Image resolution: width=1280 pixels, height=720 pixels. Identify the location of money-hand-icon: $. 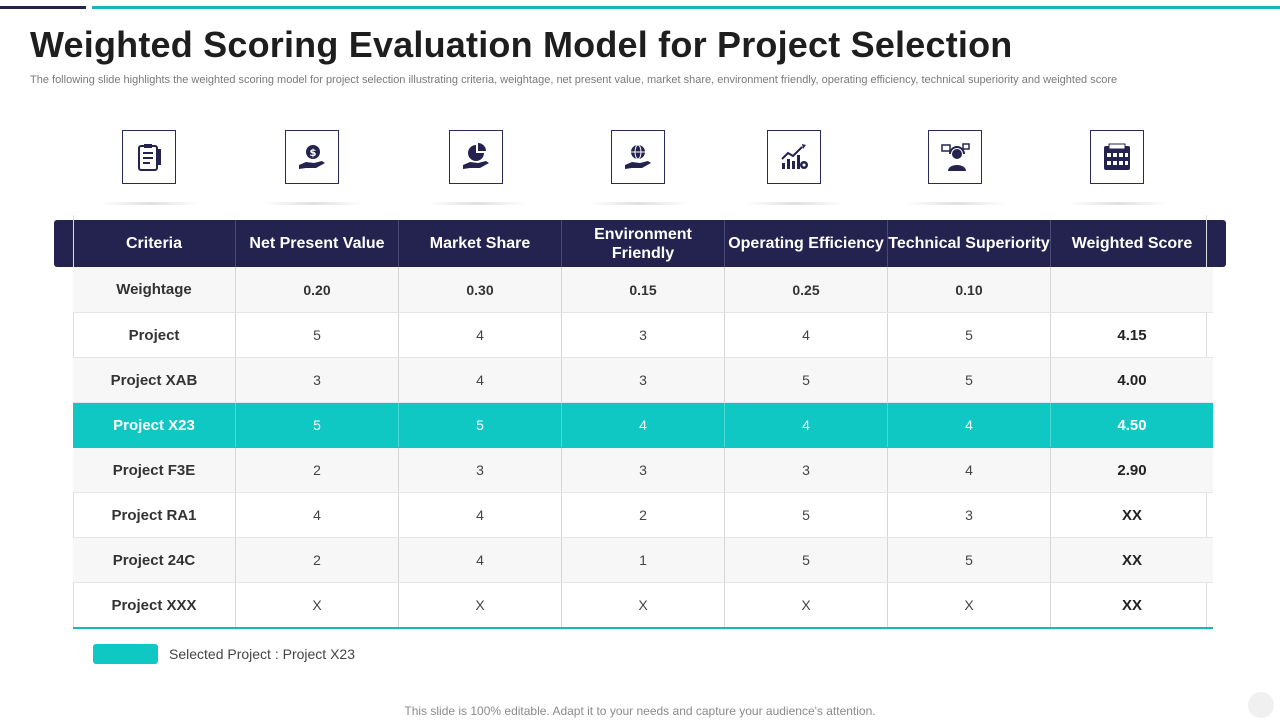
(312, 157).